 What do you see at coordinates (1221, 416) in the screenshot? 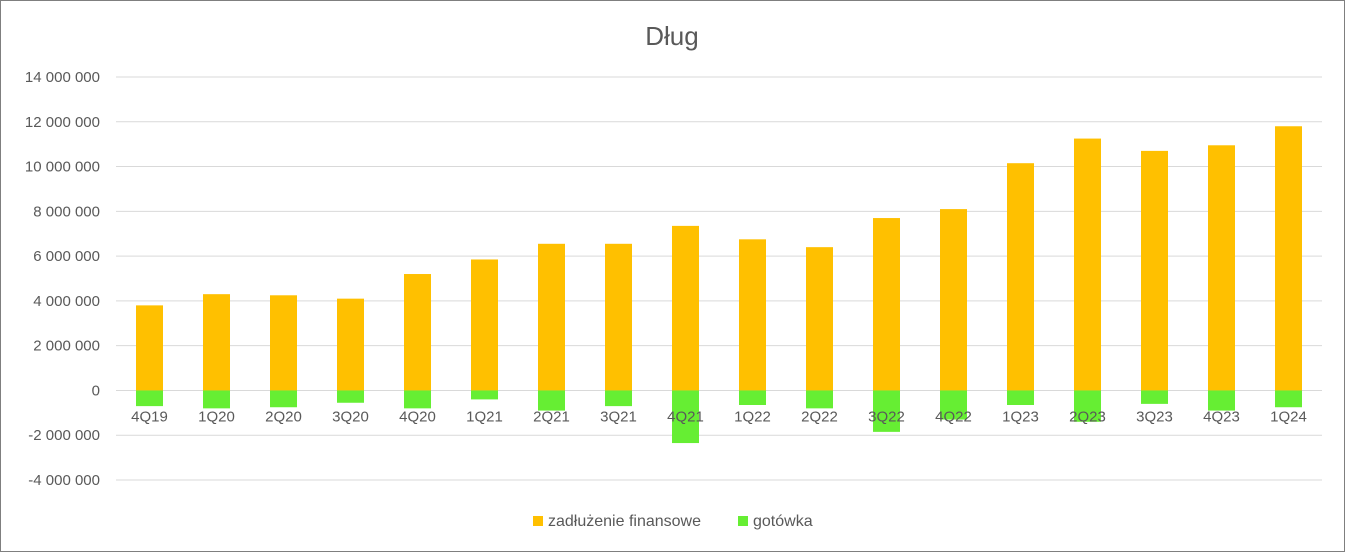
I see `x-tick-label: 4Q23` at bounding box center [1221, 416].